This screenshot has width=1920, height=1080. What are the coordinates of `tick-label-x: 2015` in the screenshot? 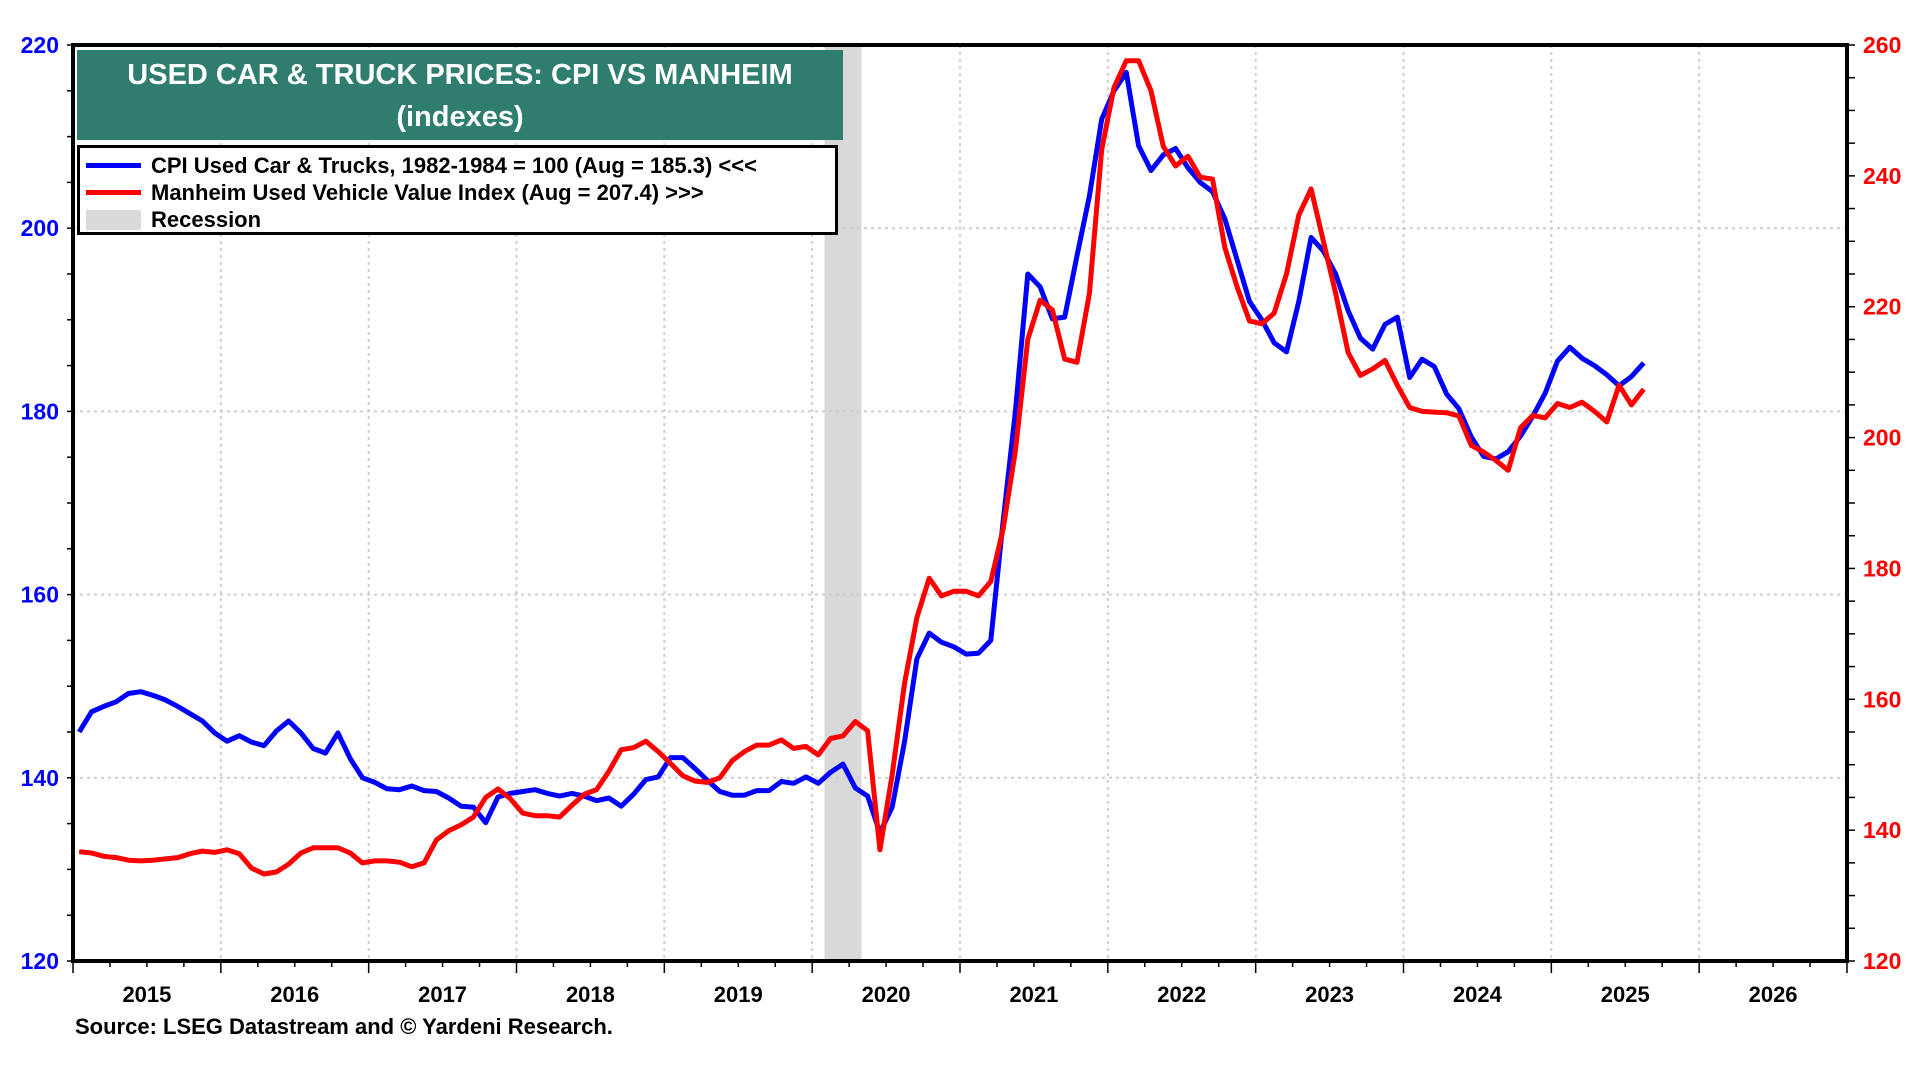 It's located at (146, 994).